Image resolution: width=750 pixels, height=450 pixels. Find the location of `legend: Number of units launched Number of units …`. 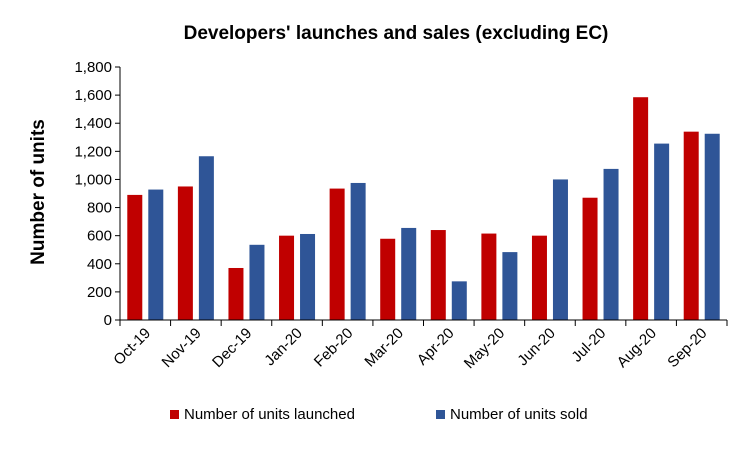

legend: Number of units launched Number of units … is located at coordinates (379, 414).